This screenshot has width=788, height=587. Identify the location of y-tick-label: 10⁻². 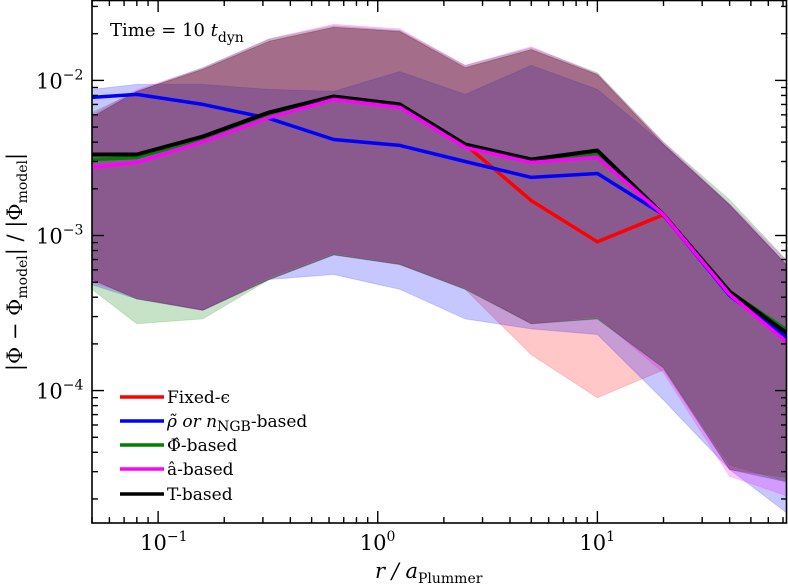
(59, 80).